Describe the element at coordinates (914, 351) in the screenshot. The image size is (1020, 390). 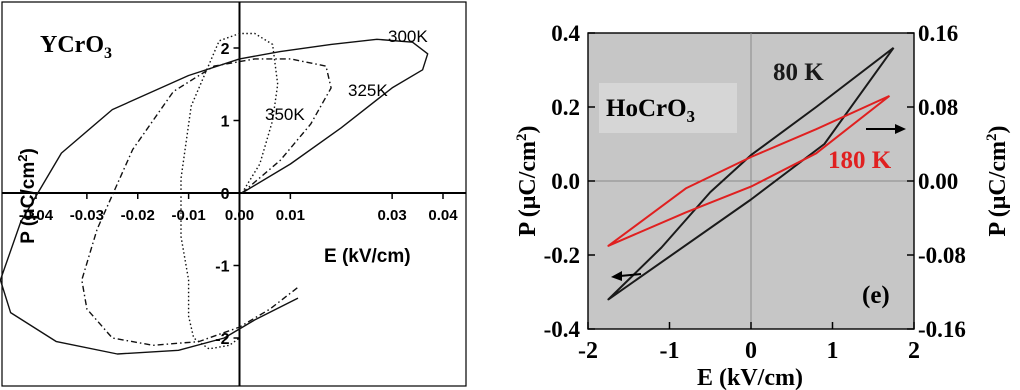
I see `right-x-tick-label: 2` at that location.